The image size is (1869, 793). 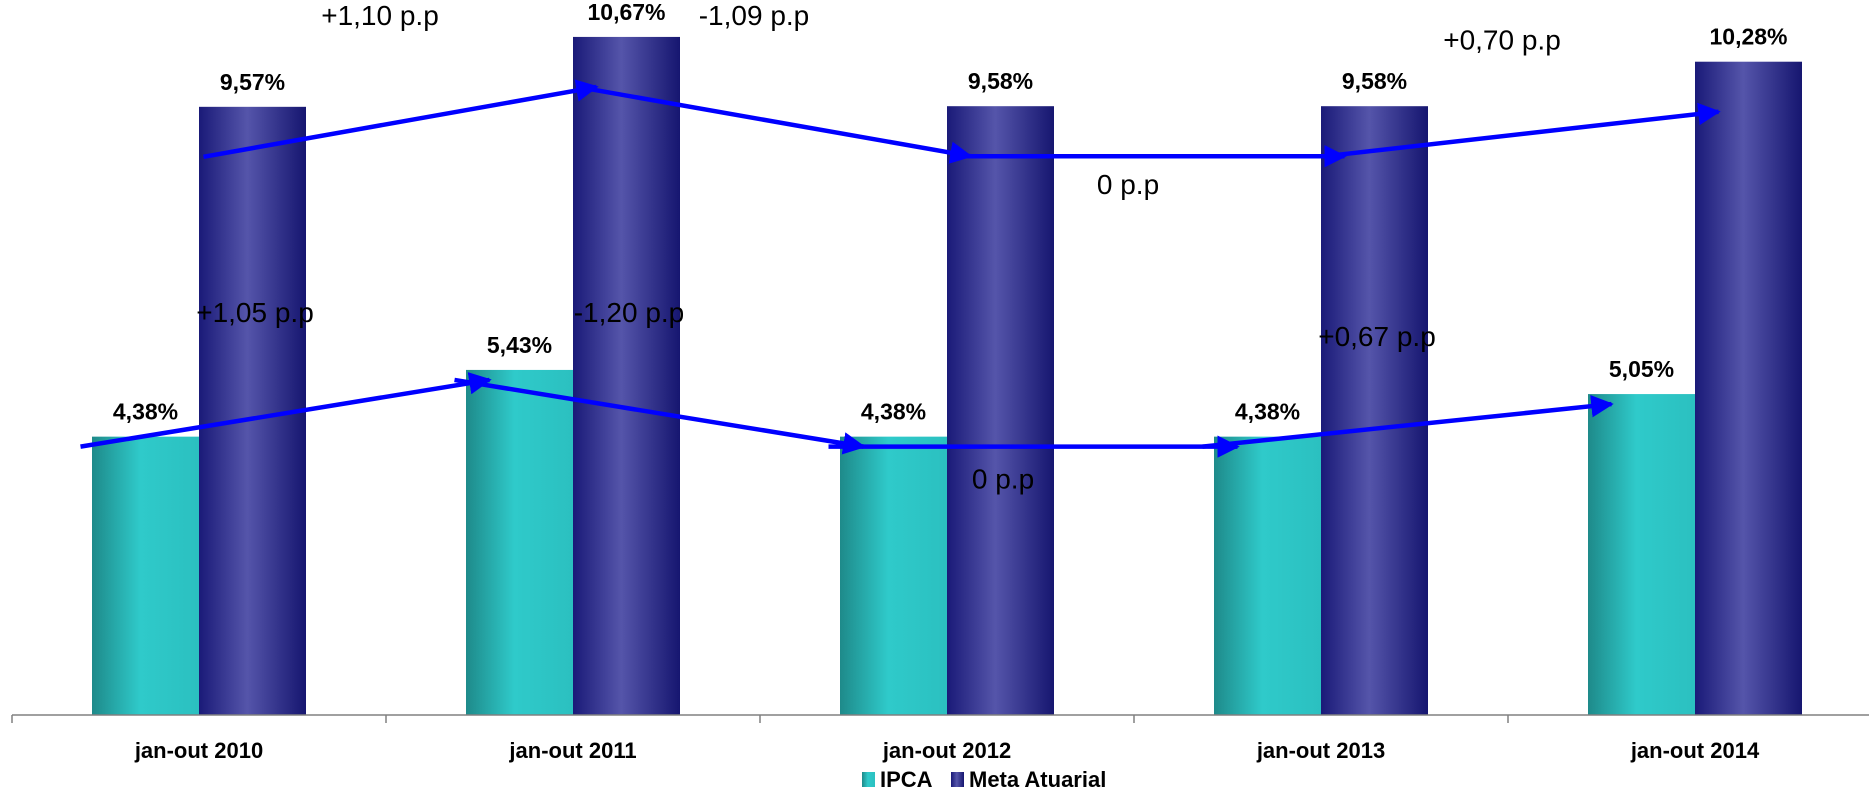 What do you see at coordinates (1377, 336) in the screenshot?
I see `change-label-ipca-3: +0,67 p.p` at bounding box center [1377, 336].